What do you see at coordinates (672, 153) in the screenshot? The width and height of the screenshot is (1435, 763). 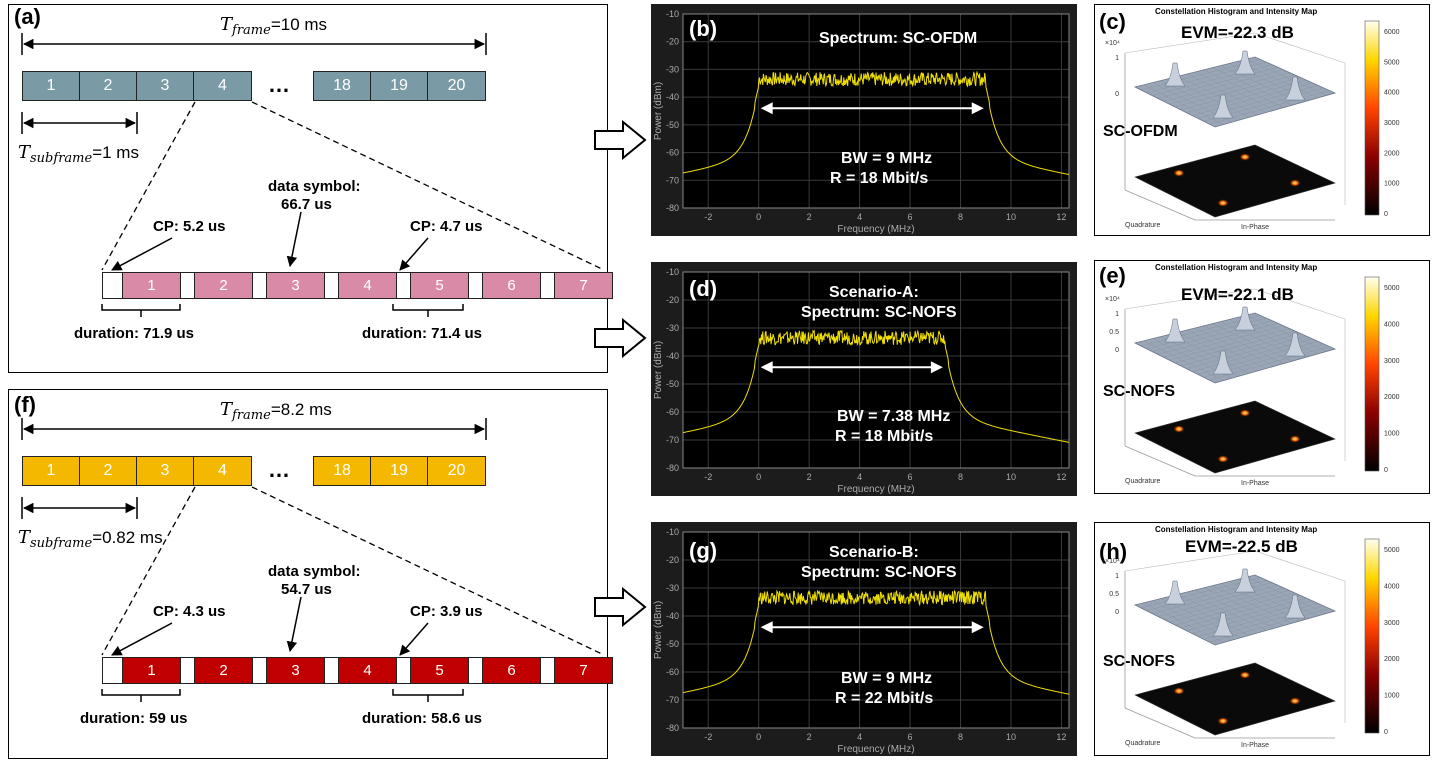 I see `y-tick-label: -60` at bounding box center [672, 153].